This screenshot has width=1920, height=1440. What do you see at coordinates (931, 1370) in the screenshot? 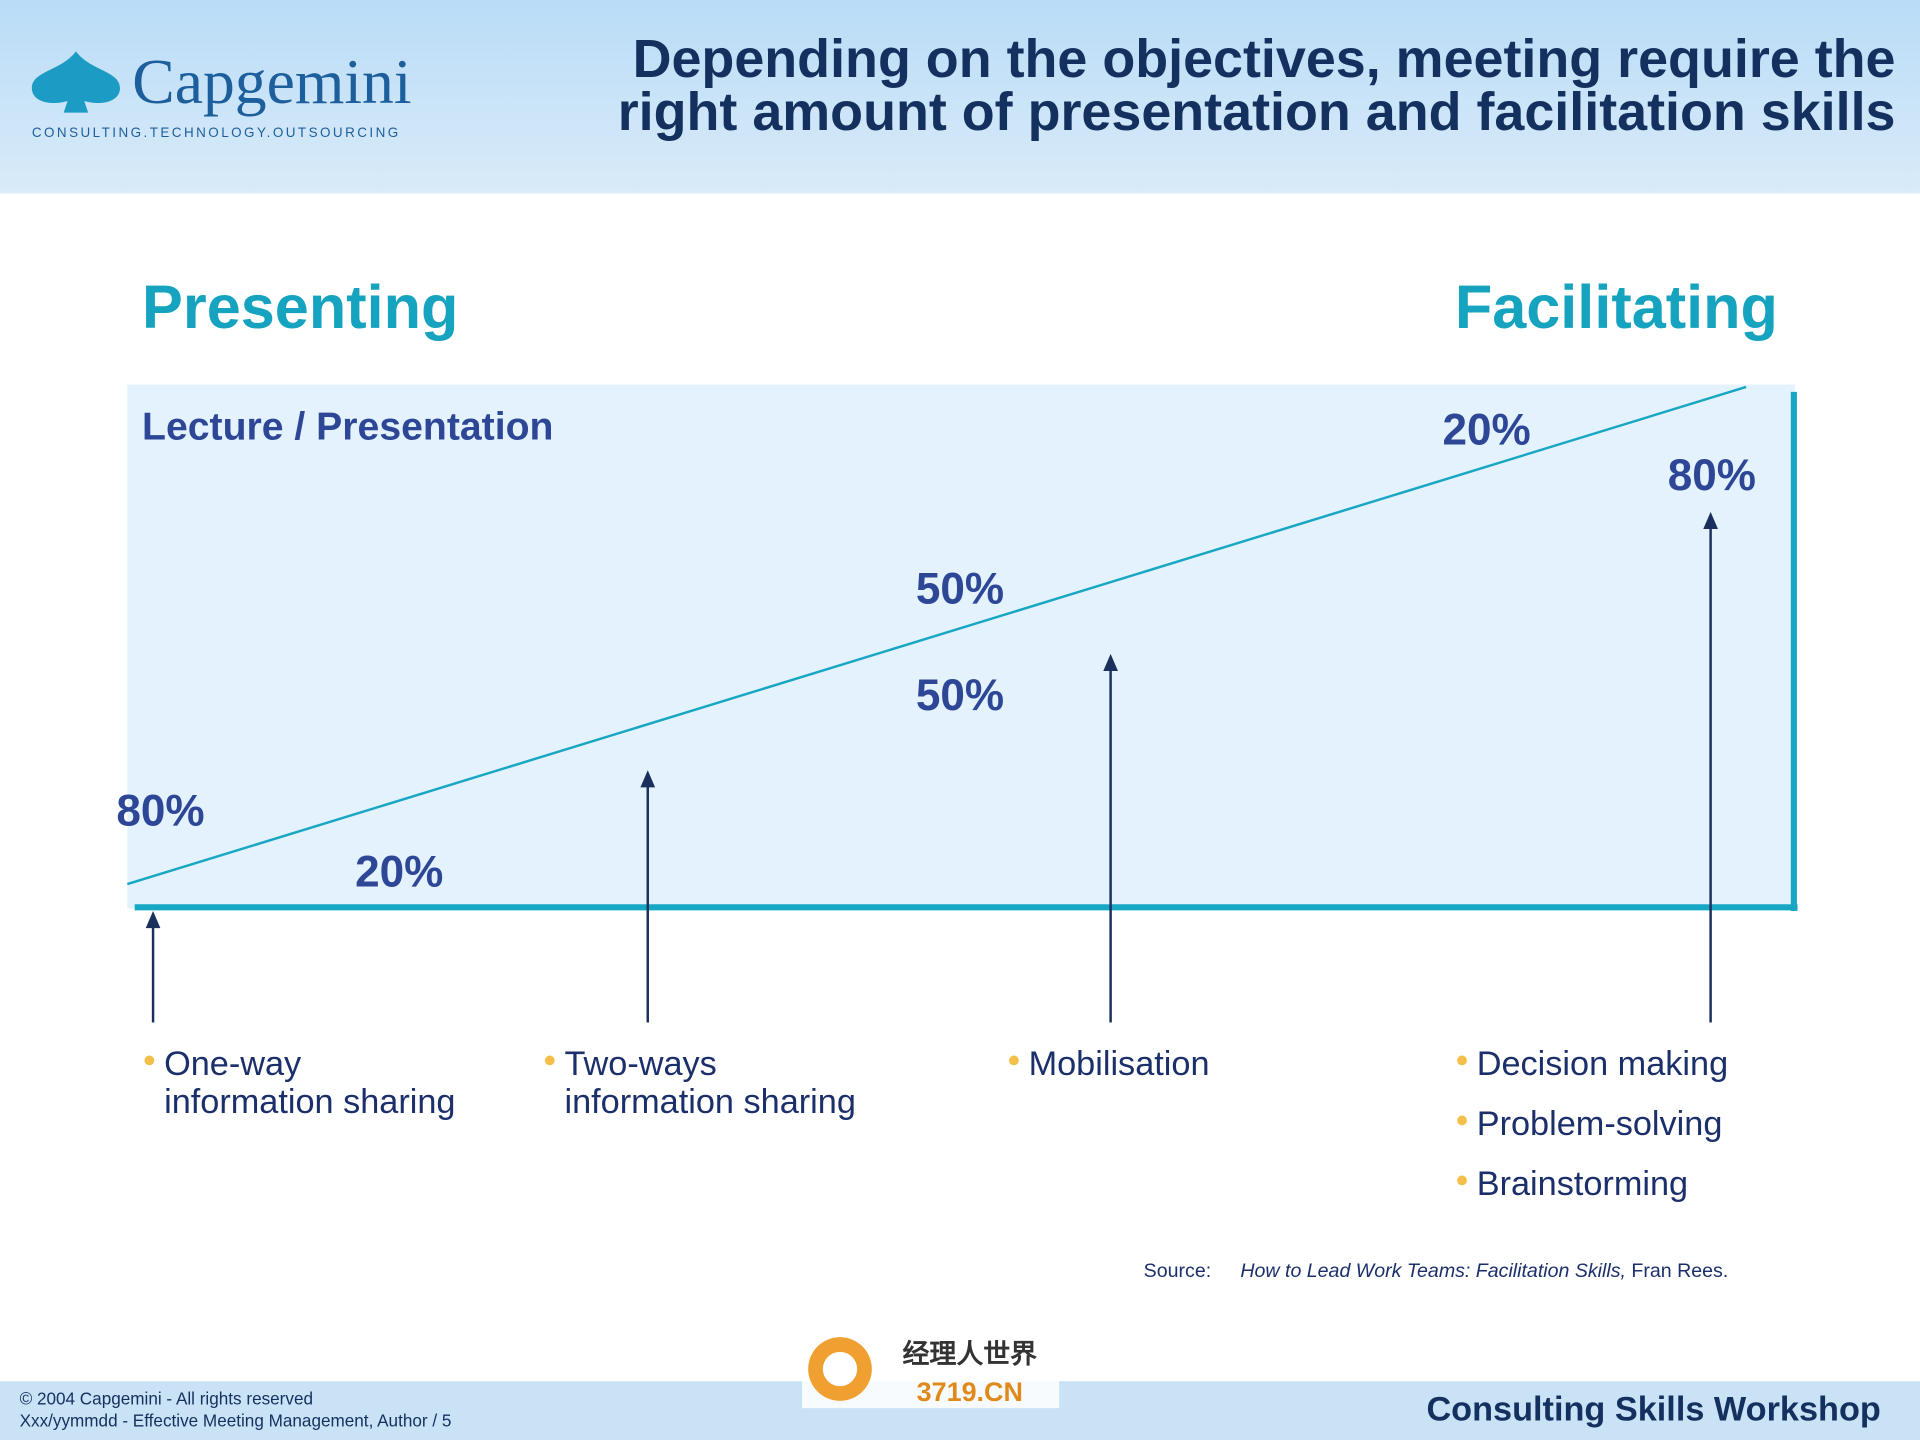
I see `watermark: 经理人世界 3719.CN` at bounding box center [931, 1370].